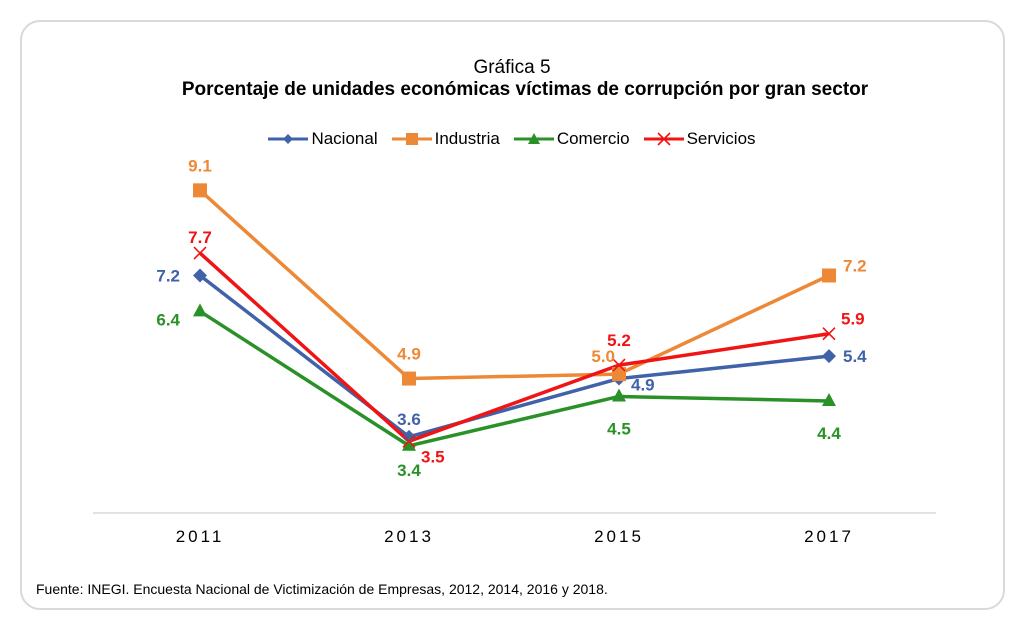  What do you see at coordinates (533, 138) in the screenshot?
I see `legend-marker-triangle-icon` at bounding box center [533, 138].